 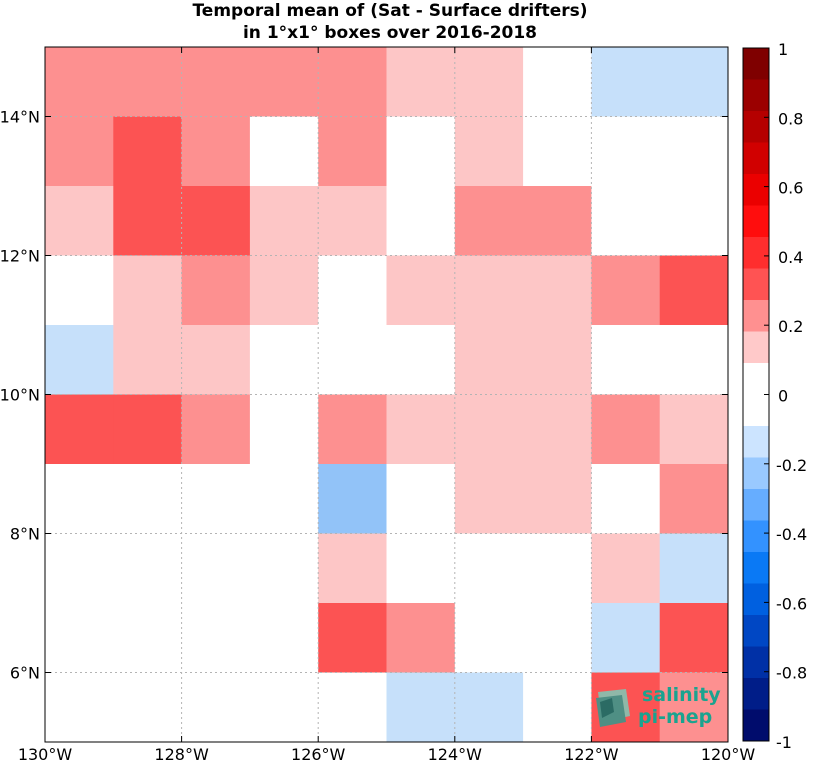 What do you see at coordinates (20, 117) in the screenshot?
I see `y-tick-label: 14°N` at bounding box center [20, 117].